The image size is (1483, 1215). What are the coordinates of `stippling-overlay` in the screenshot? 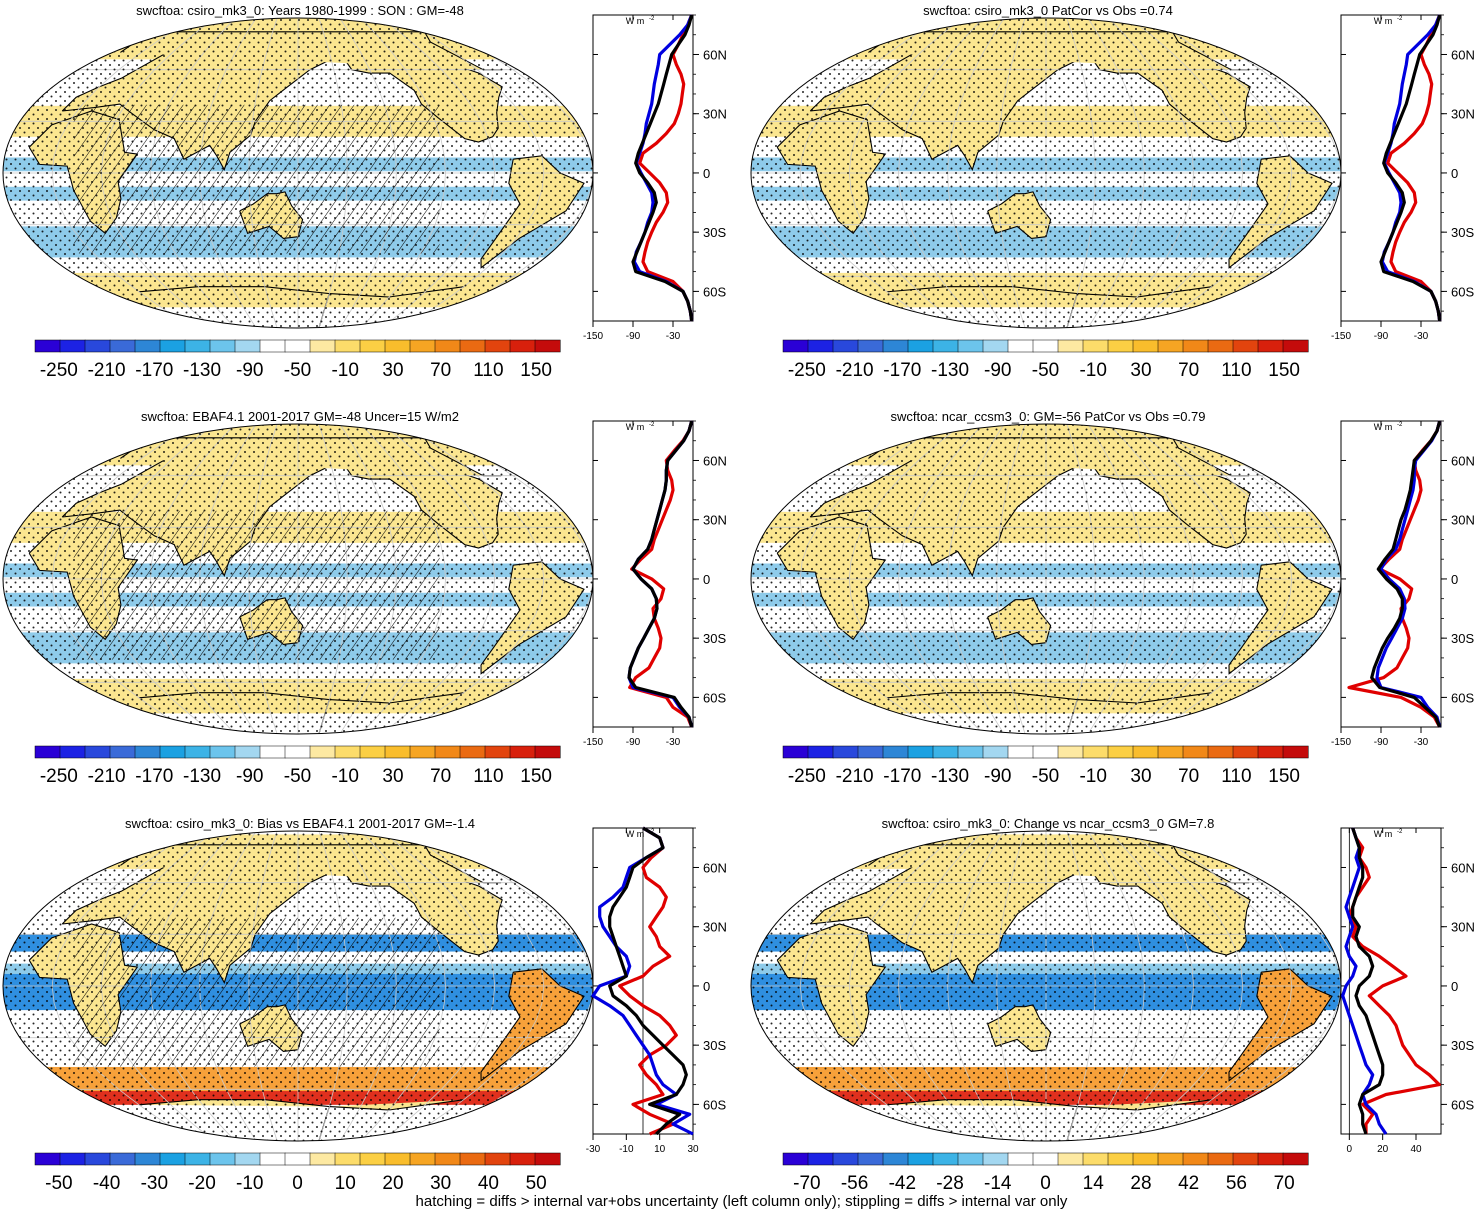 It's located at (1046, 579).